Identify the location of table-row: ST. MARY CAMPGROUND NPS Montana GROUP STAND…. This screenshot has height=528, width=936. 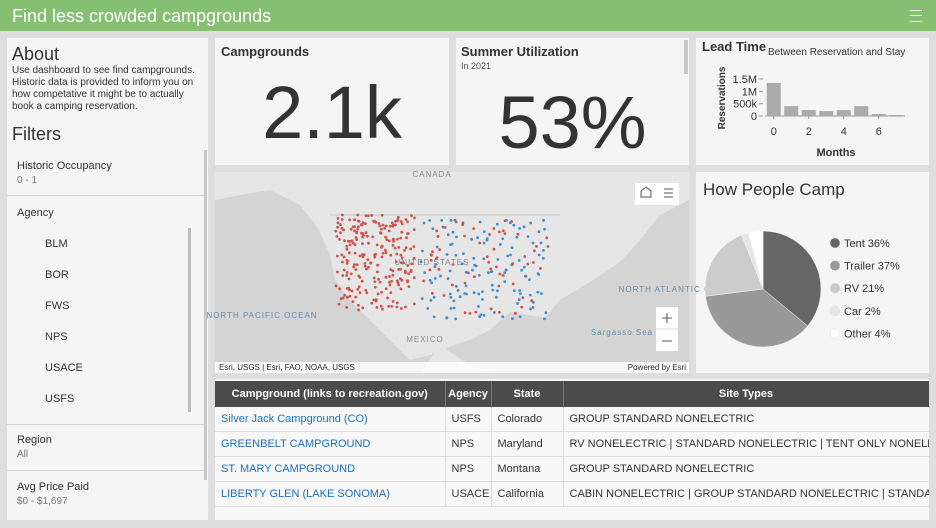
(572, 469).